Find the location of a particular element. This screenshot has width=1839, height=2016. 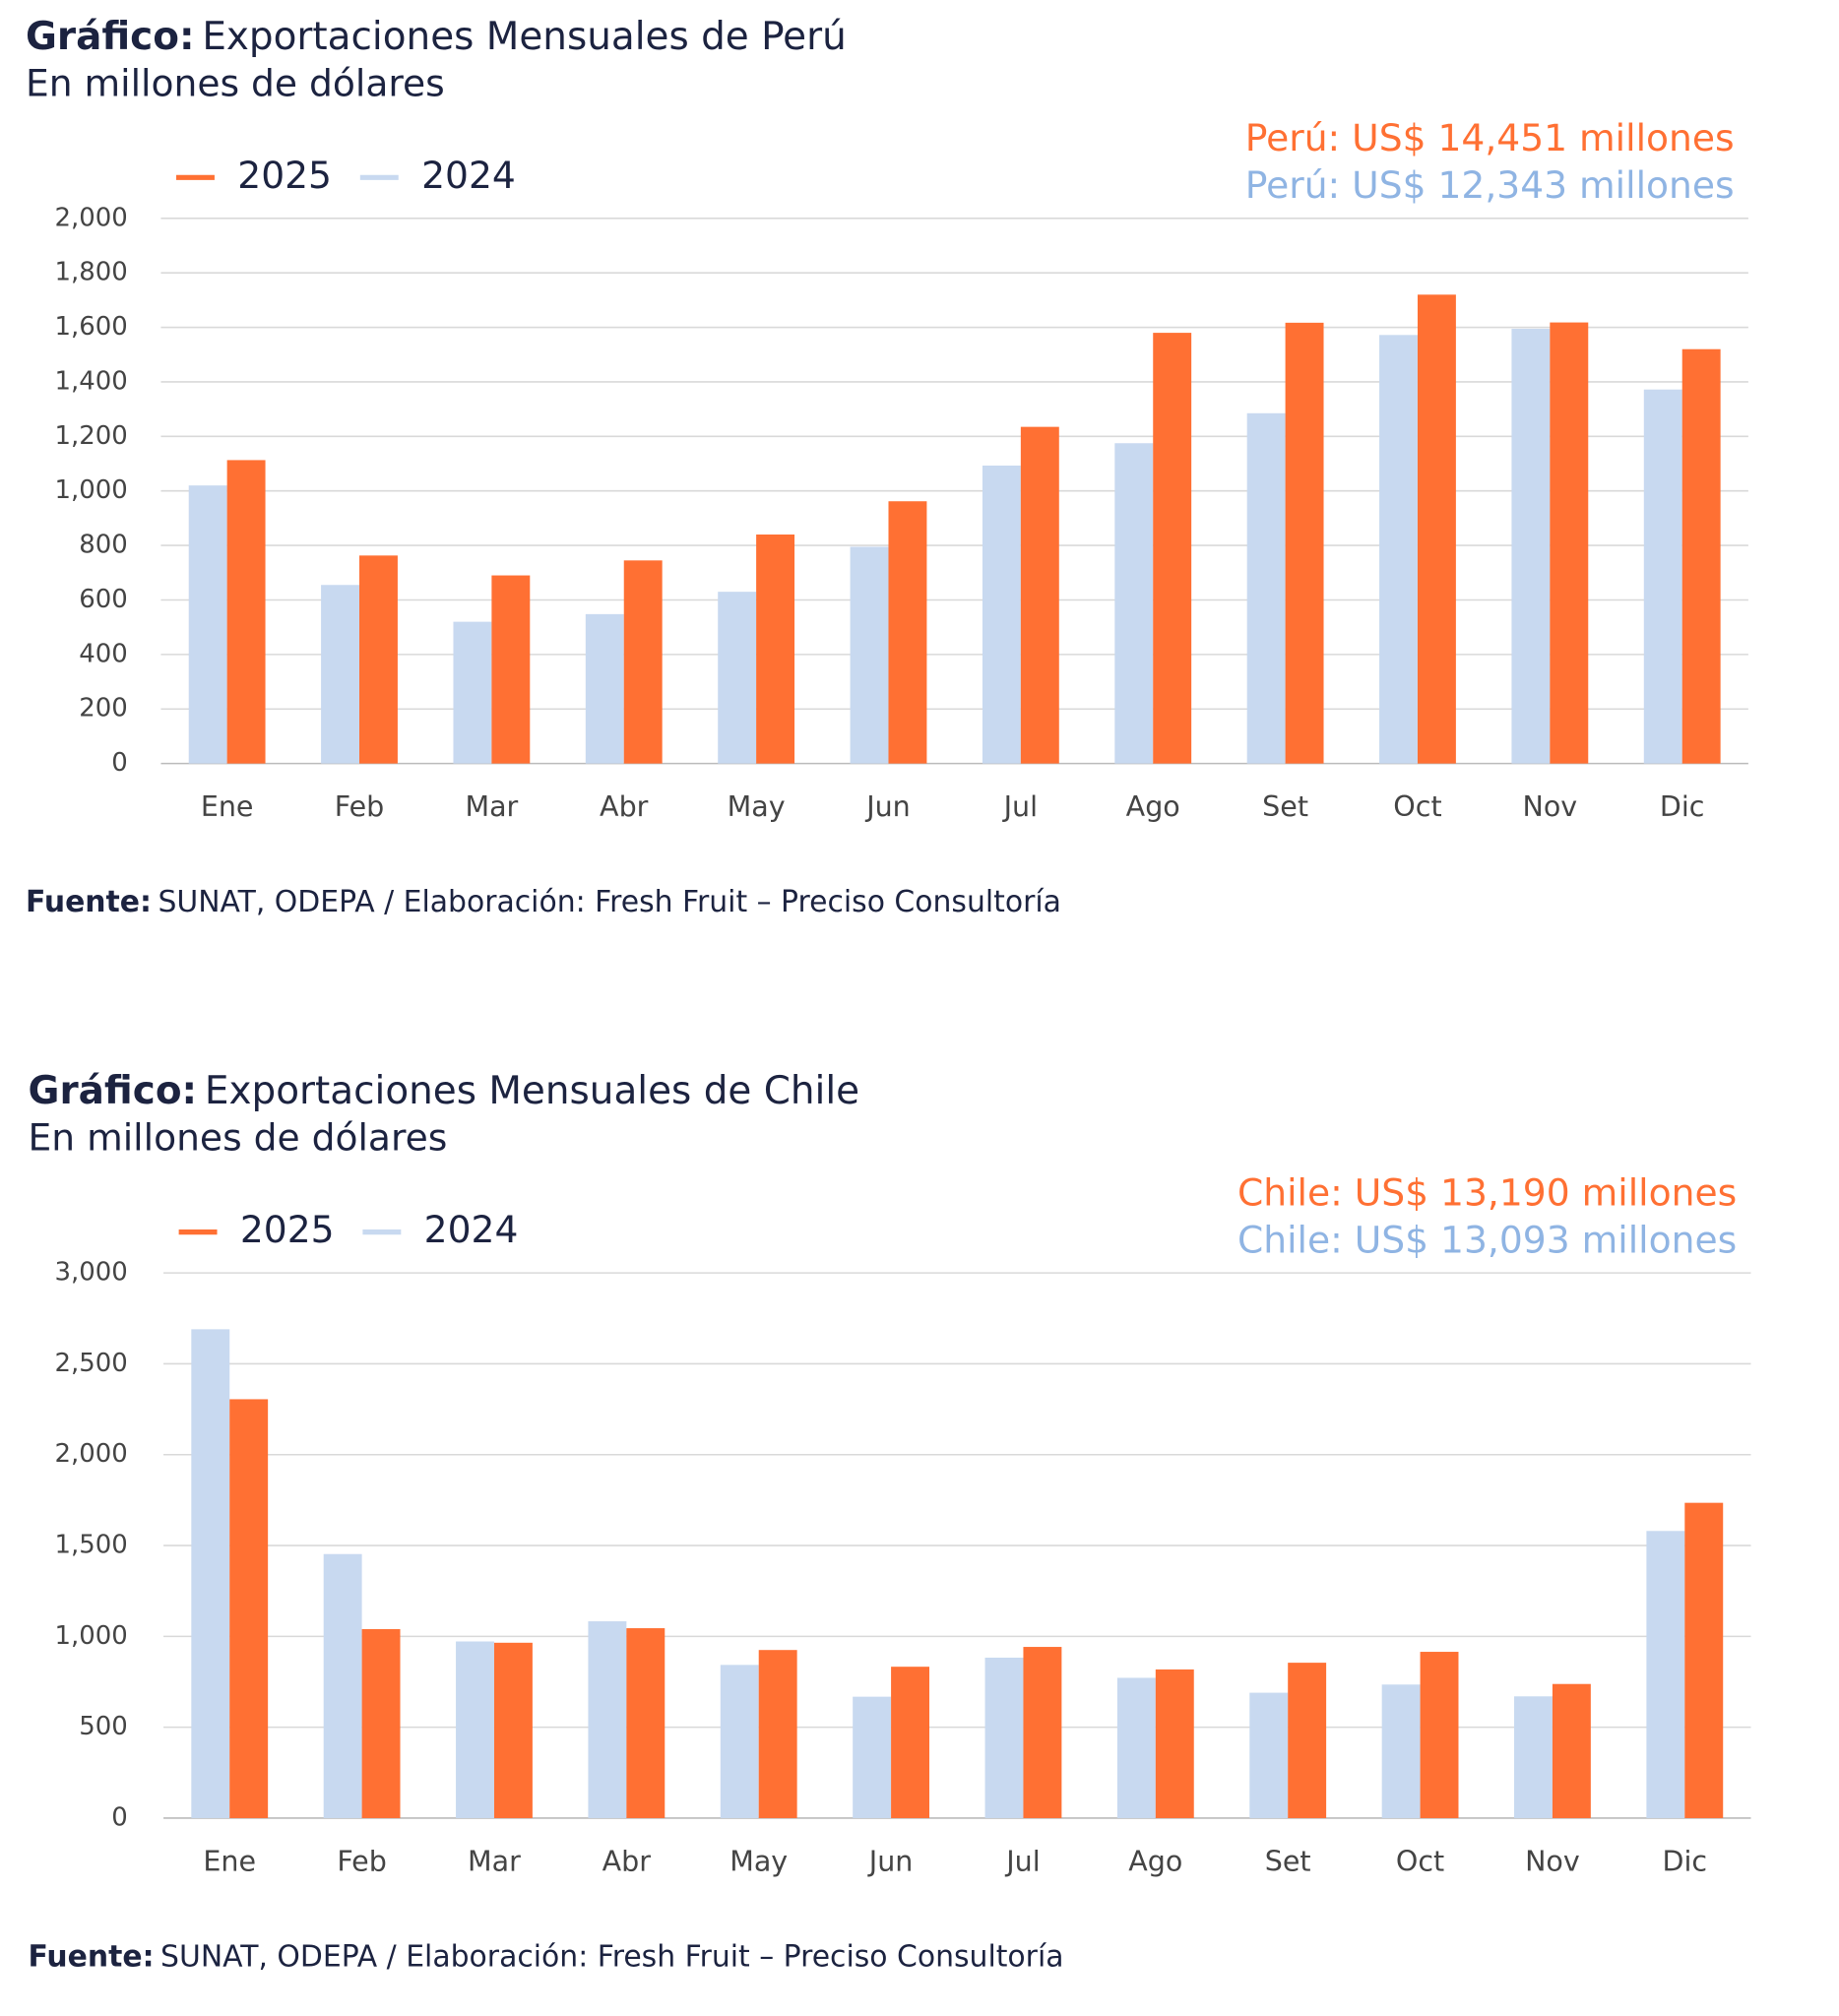

chart-title: Gráfico: Exportaciones Mensuales de Perú is located at coordinates (436, 36).